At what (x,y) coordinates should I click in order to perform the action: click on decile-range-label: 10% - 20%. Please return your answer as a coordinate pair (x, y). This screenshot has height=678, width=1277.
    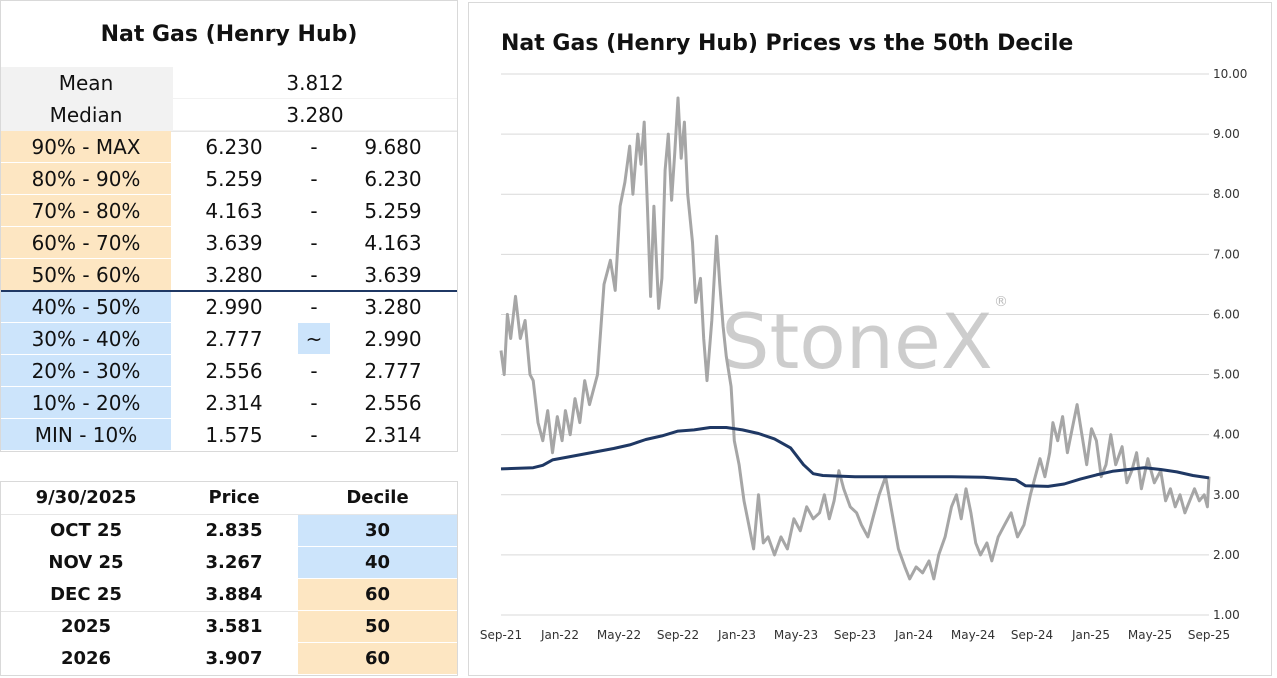
    Looking at the image, I should click on (86, 402).